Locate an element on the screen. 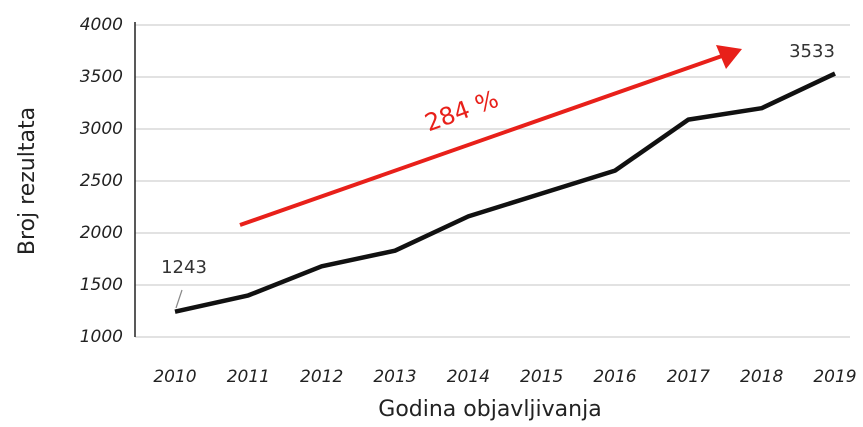 This screenshot has height=427, width=863. y-axis-label: Broj rezultata is located at coordinates (27, 181).